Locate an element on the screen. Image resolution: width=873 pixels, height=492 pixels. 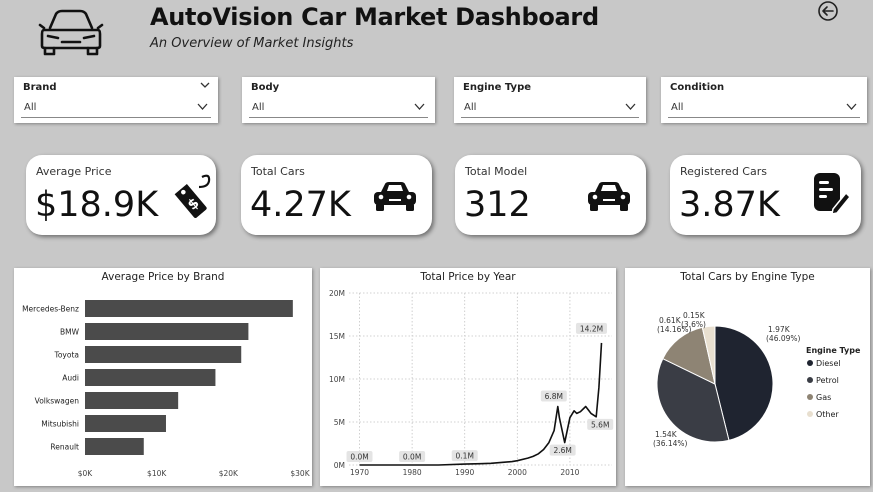
pie-slice-other is located at coordinates (708, 355).